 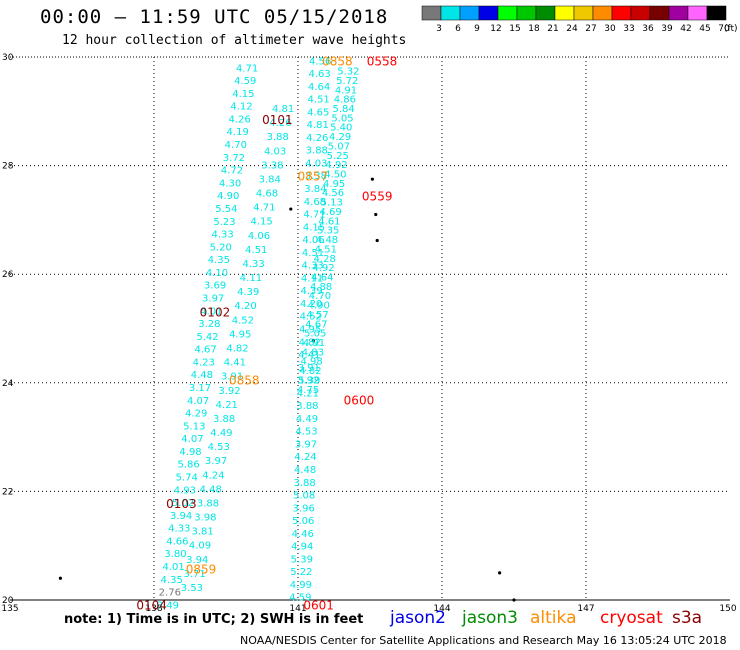 What do you see at coordinates (572, 29) in the screenshot?
I see `legend-label: 24` at bounding box center [572, 29].